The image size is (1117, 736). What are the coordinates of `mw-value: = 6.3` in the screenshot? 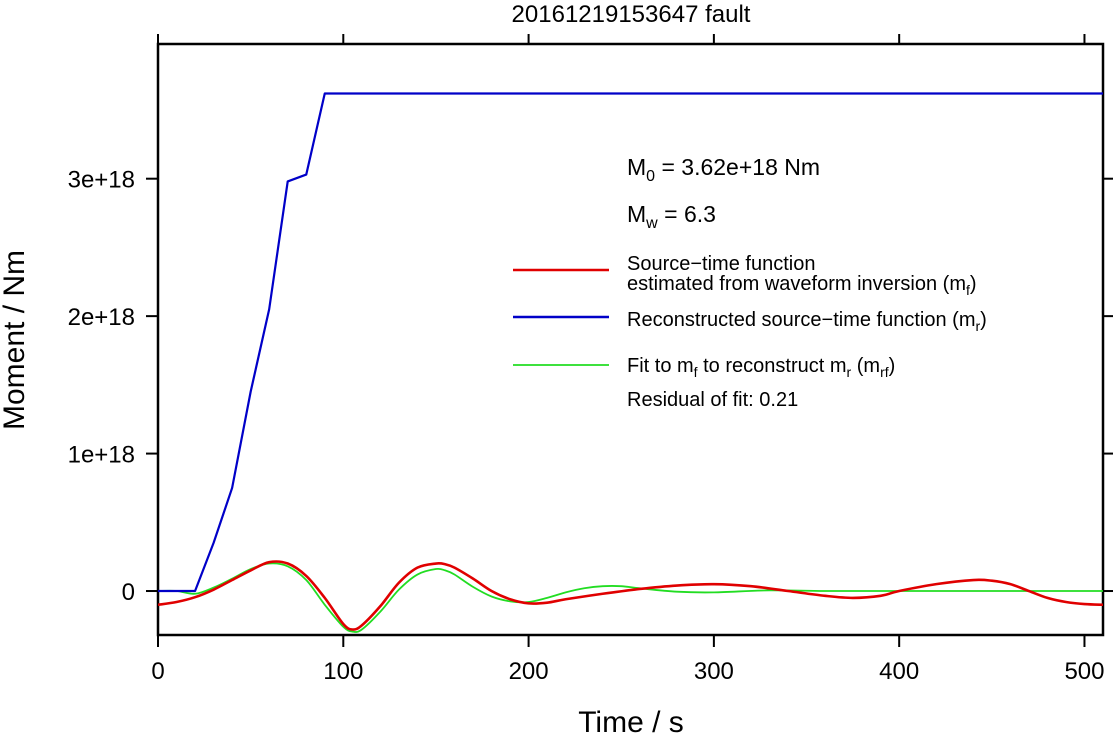 It's located at (687, 214).